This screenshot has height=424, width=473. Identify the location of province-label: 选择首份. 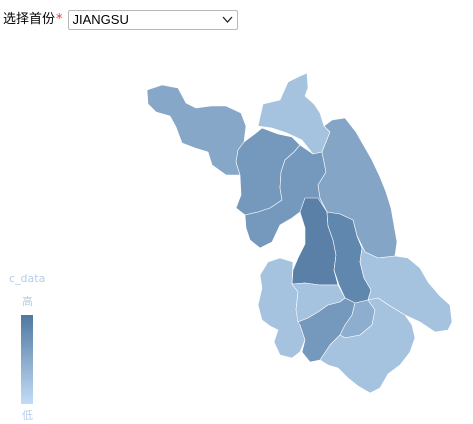
(29, 19).